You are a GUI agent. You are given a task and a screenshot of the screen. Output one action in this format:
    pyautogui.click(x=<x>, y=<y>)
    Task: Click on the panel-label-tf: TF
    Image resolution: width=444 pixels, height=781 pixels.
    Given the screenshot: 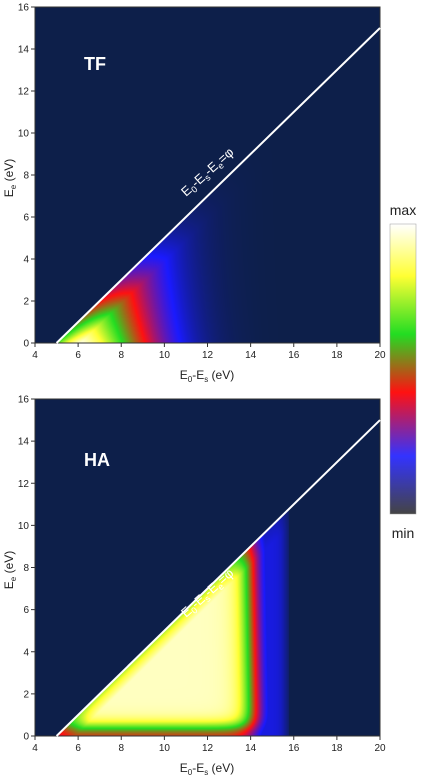 What is the action you would take?
    pyautogui.click(x=95, y=64)
    